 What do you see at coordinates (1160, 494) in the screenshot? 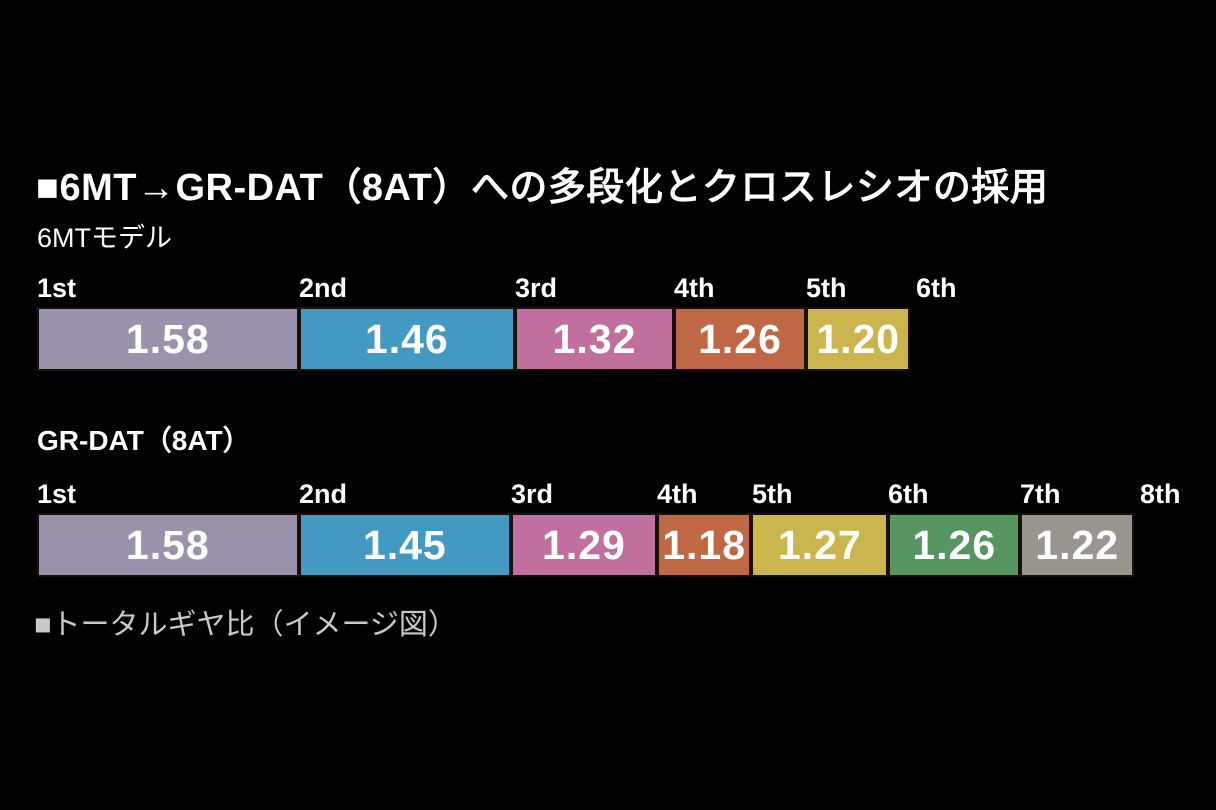
I see `gear-label-8th: 8th` at bounding box center [1160, 494].